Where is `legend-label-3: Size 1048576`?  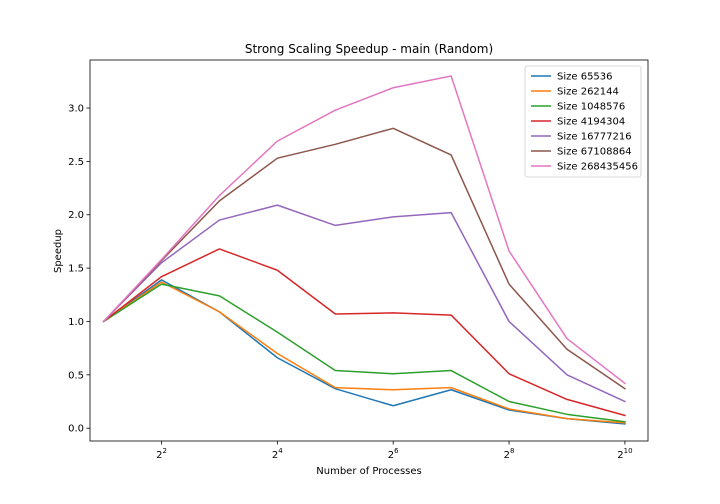 legend-label-3: Size 1048576 is located at coordinates (591, 107).